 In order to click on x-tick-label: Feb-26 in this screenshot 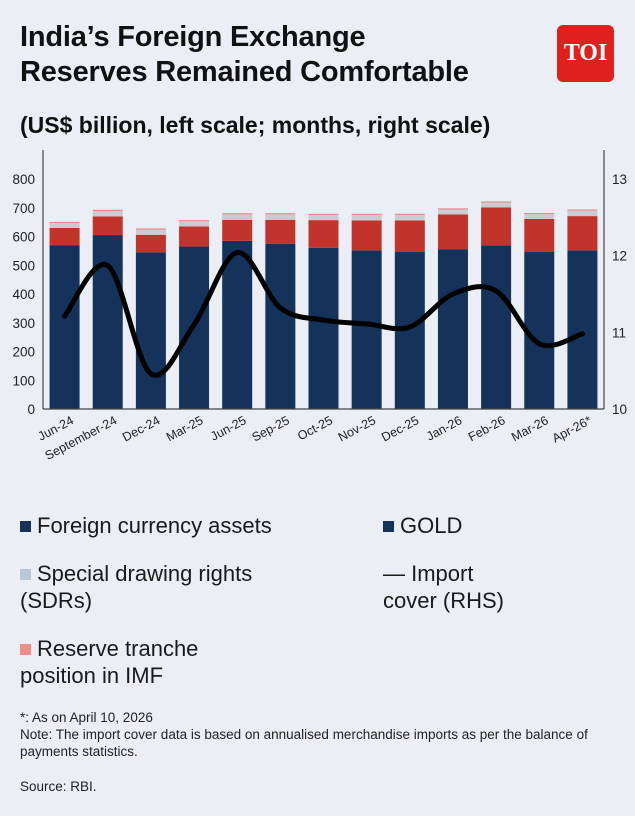, I will do `click(487, 428)`.